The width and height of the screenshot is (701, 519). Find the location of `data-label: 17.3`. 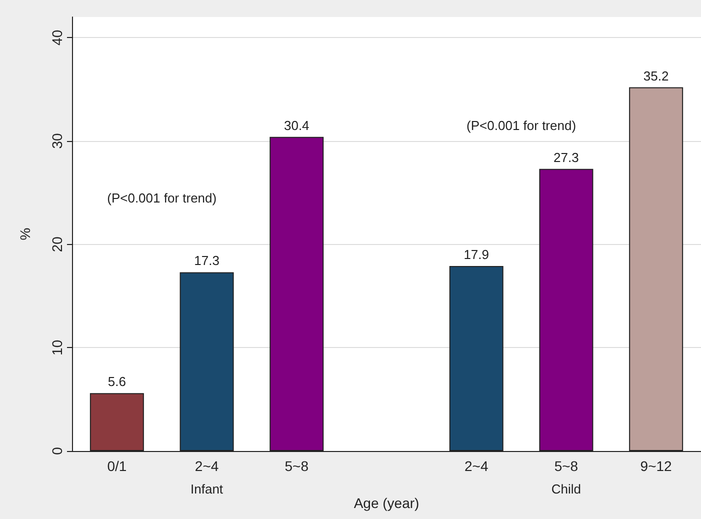

data-label: 17.3 is located at coordinates (207, 260).